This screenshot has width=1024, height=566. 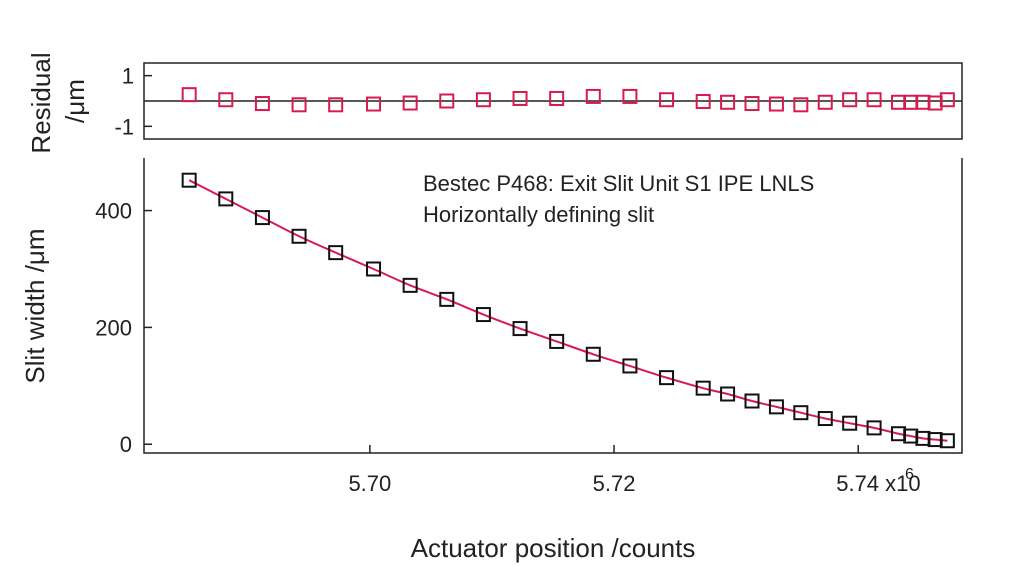 I want to click on main-xtick-label: 5.72, so click(x=614, y=483).